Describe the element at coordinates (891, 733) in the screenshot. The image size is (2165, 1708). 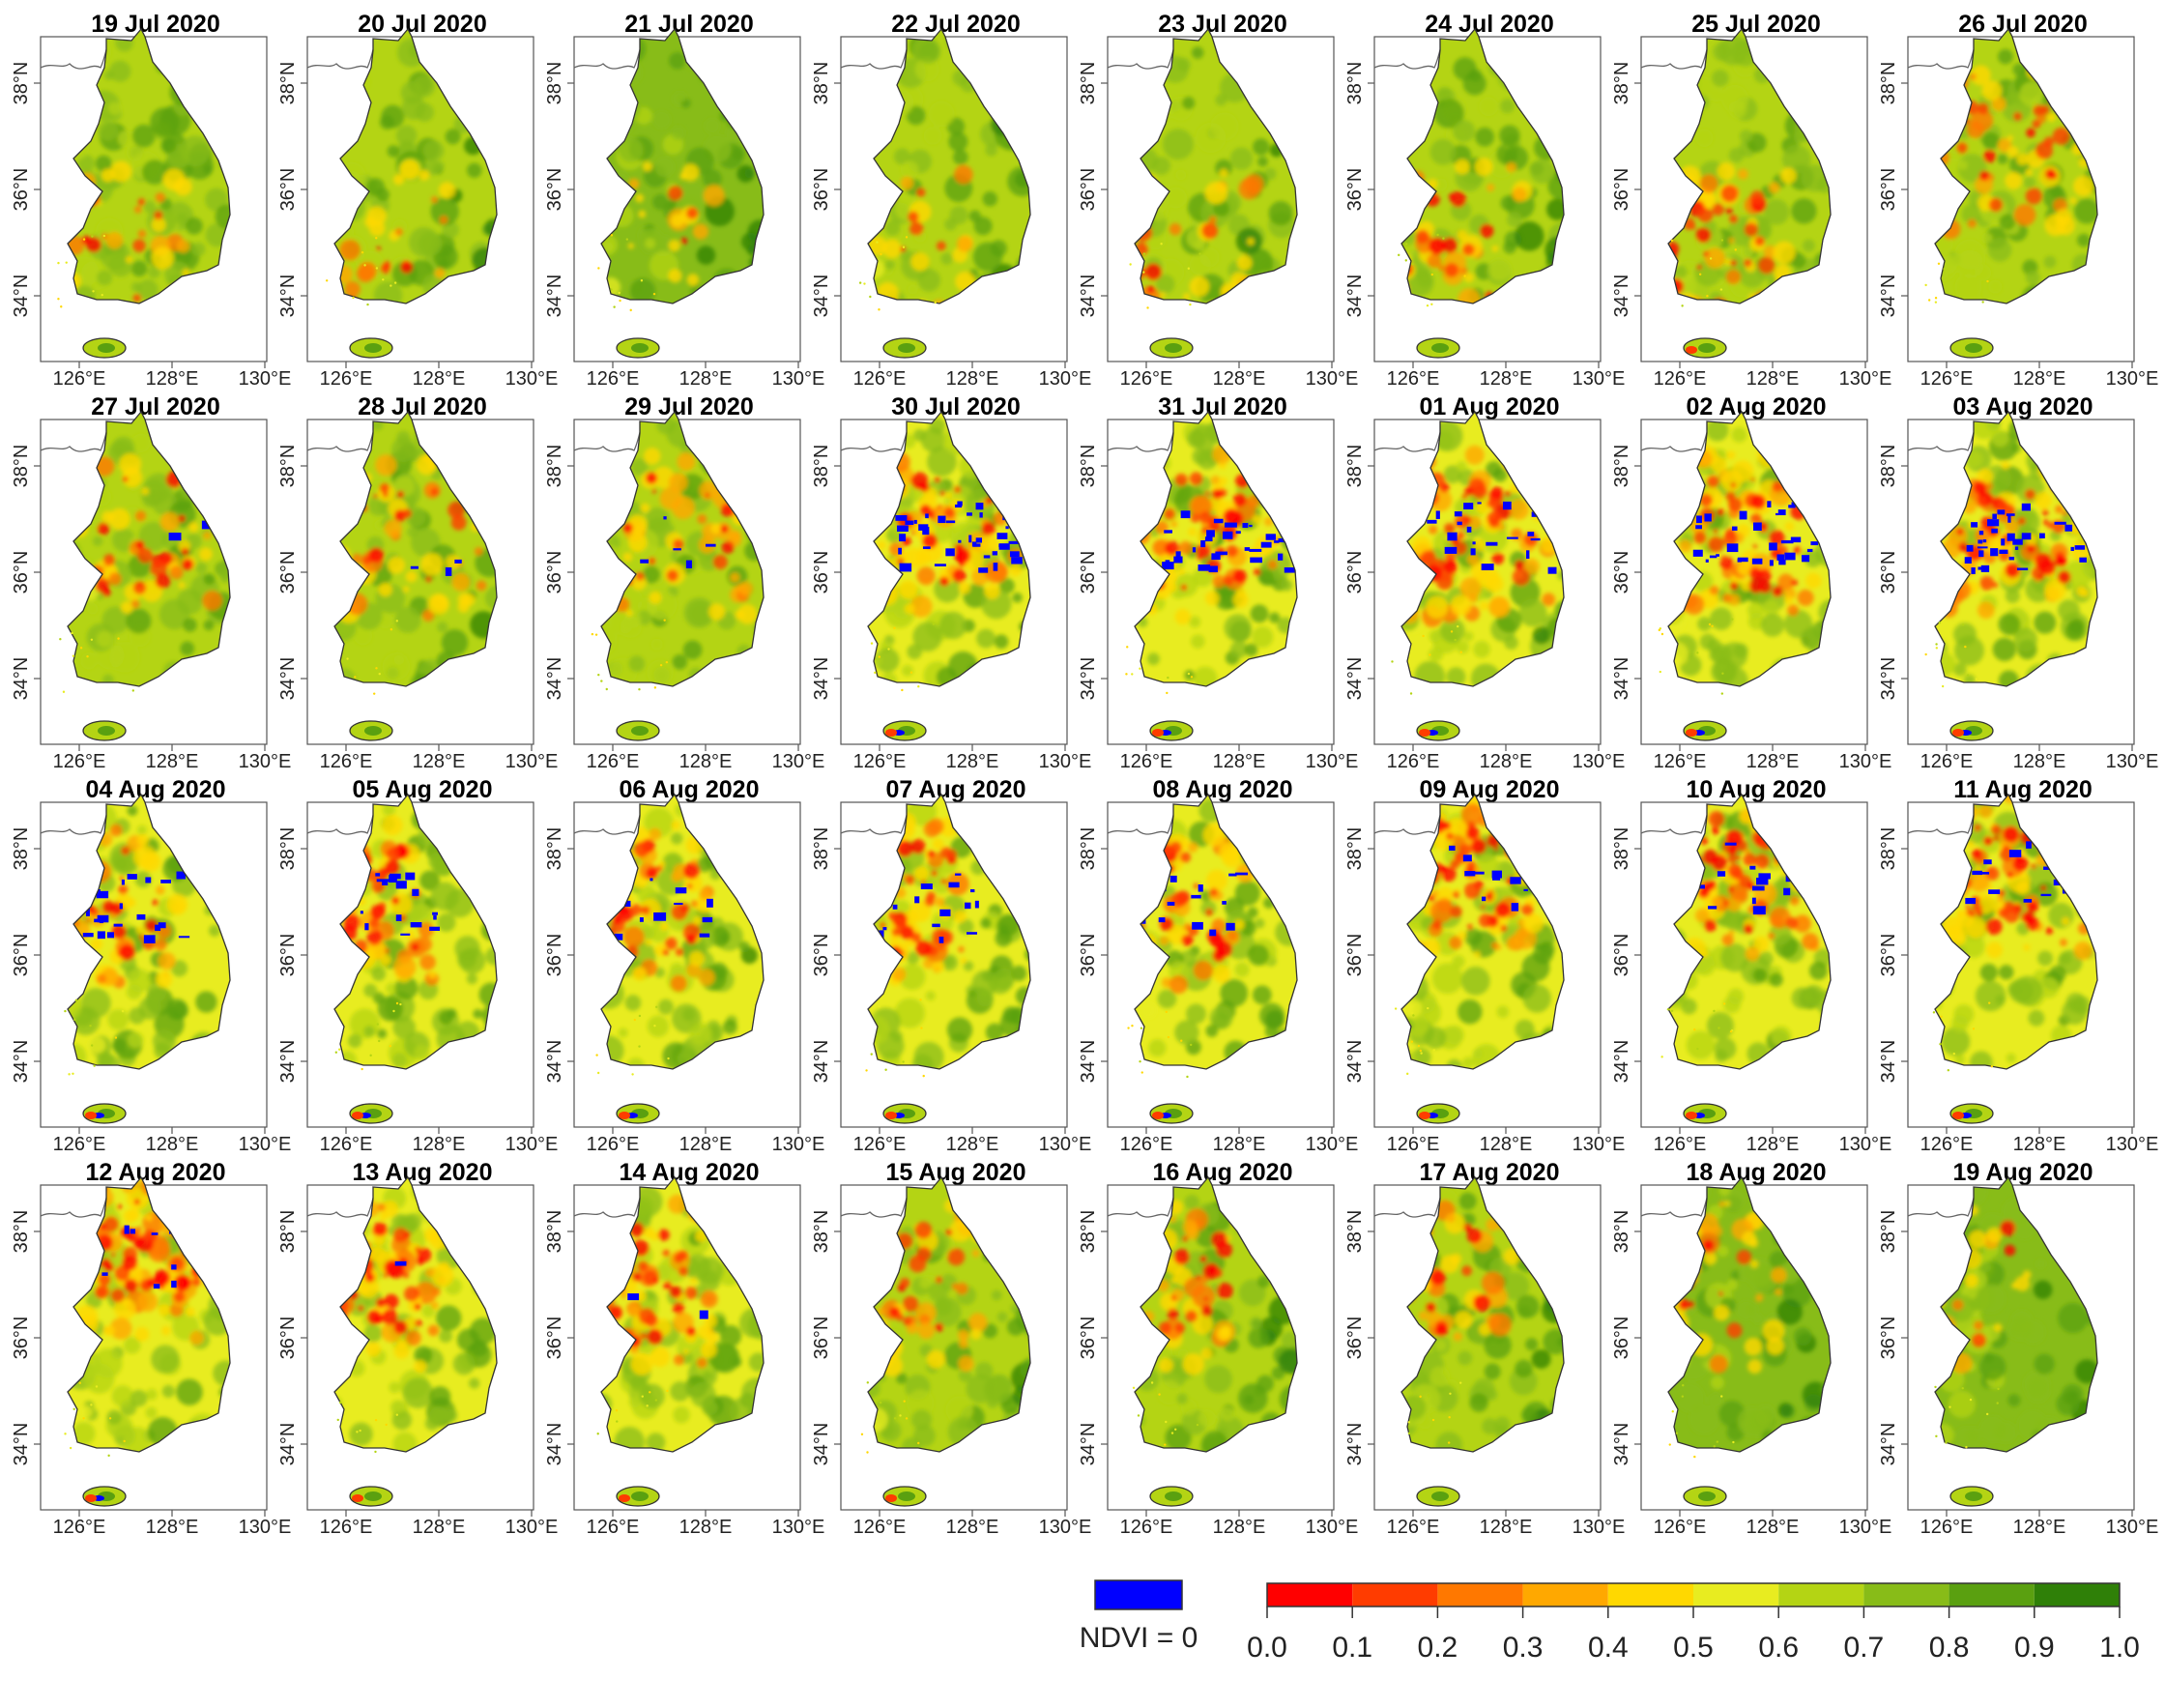
I see `jeju-low` at that location.